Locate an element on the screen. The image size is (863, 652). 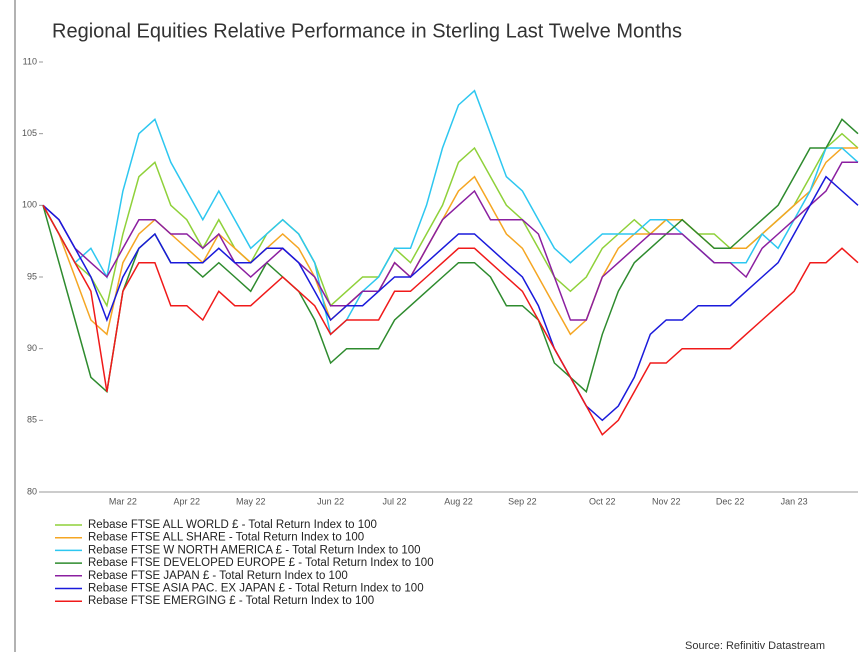
x-tick-label: Oct 22 is located at coordinates (602, 501).